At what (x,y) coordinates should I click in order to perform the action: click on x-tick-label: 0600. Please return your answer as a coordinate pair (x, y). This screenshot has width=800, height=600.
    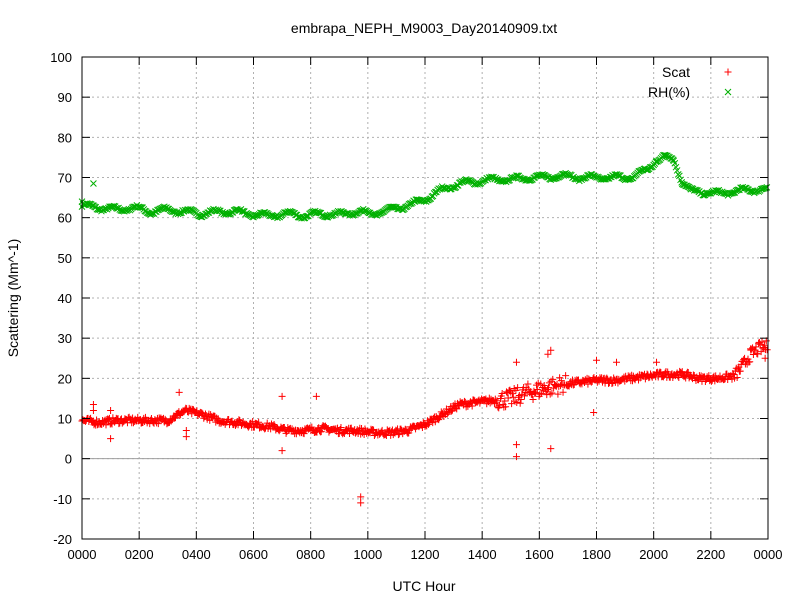
    Looking at the image, I should click on (253, 554).